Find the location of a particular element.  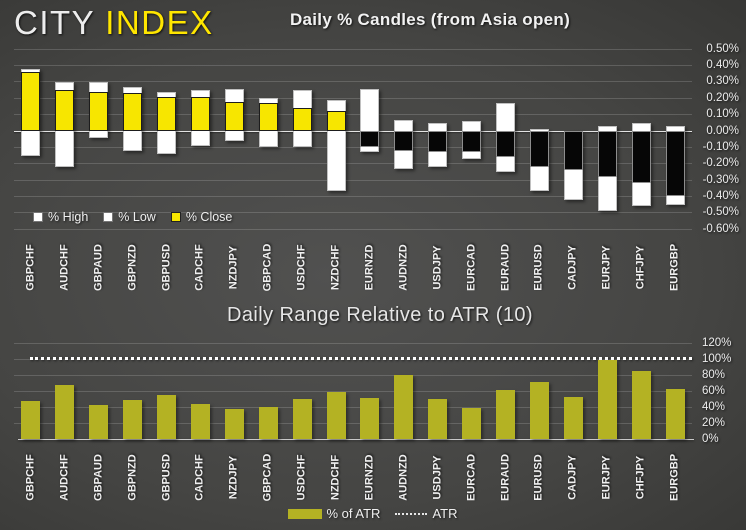

legend-item: % of ATR is located at coordinates (334, 513).